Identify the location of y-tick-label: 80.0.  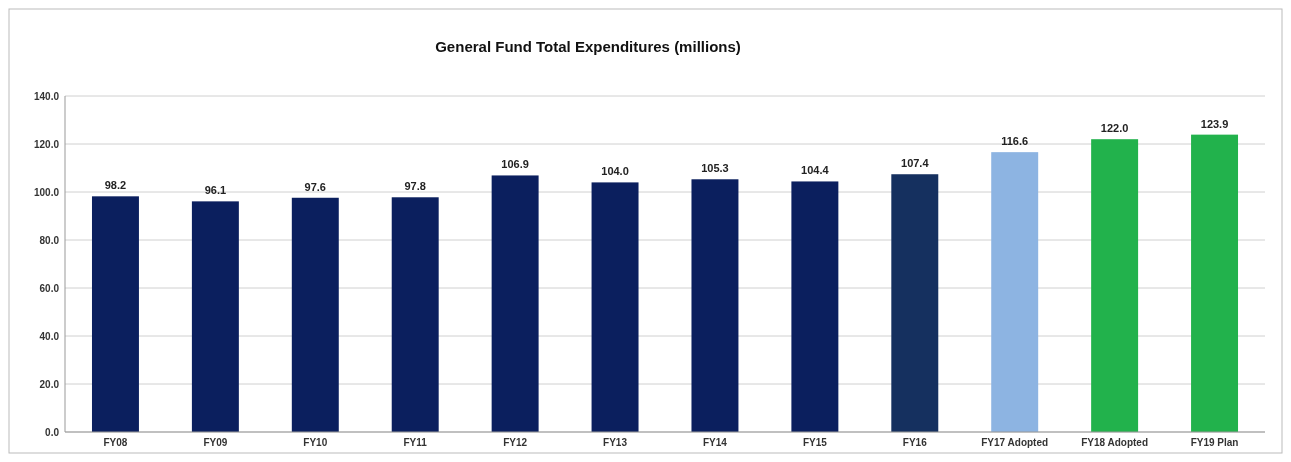
(49, 240).